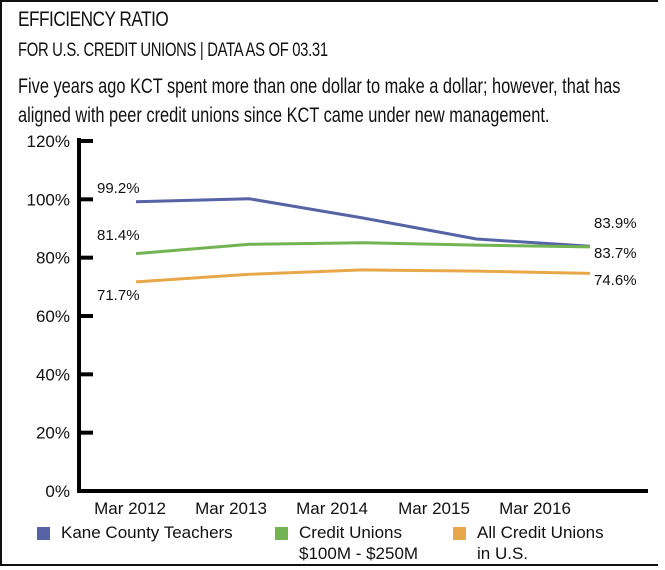 The image size is (665, 570). What do you see at coordinates (53, 433) in the screenshot?
I see `y-tick-label: 20%` at bounding box center [53, 433].